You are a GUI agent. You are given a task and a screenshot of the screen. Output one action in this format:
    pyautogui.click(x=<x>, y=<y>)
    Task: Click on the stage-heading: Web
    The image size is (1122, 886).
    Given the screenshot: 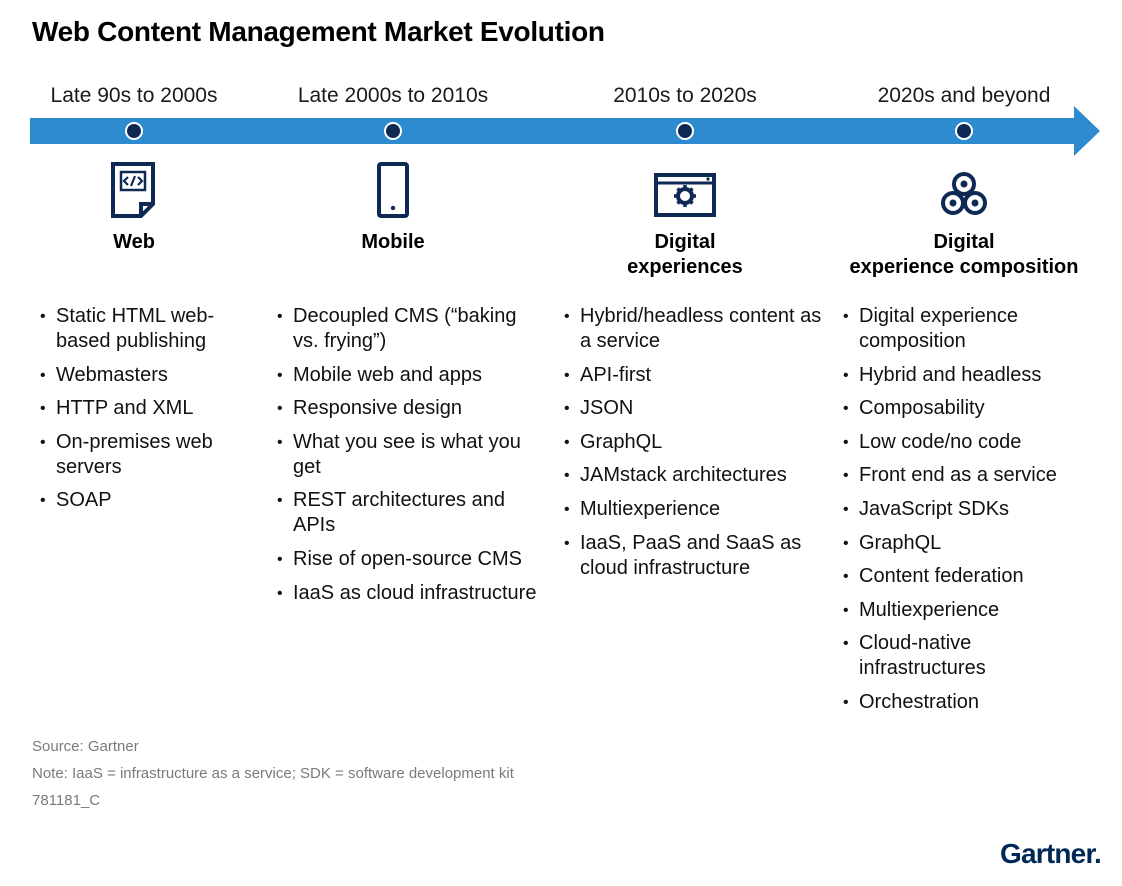 What is the action you would take?
    pyautogui.click(x=137, y=242)
    